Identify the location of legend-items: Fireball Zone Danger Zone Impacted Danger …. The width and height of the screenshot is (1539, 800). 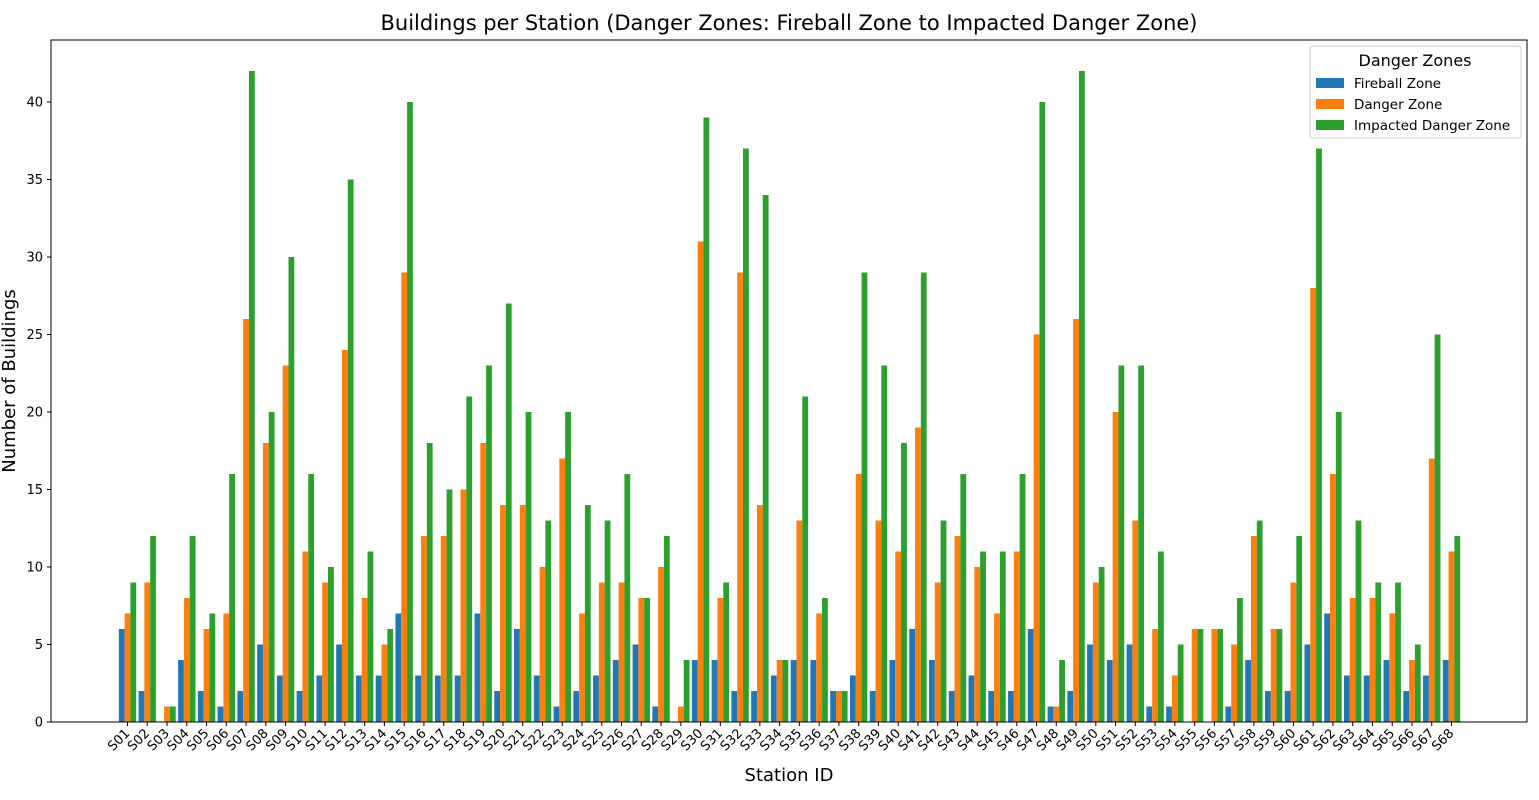
(1413, 105).